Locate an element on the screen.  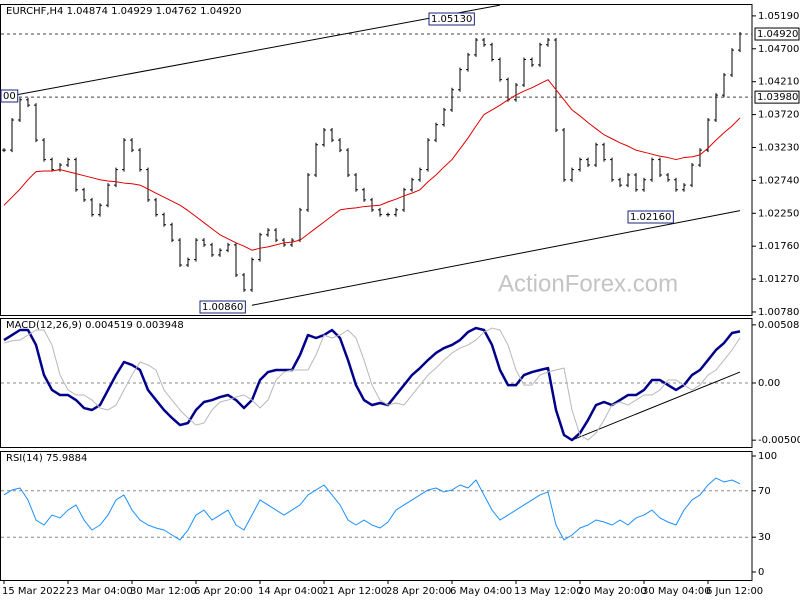
x-tick-label: 6 Apr 20:00 is located at coordinates (223, 591).